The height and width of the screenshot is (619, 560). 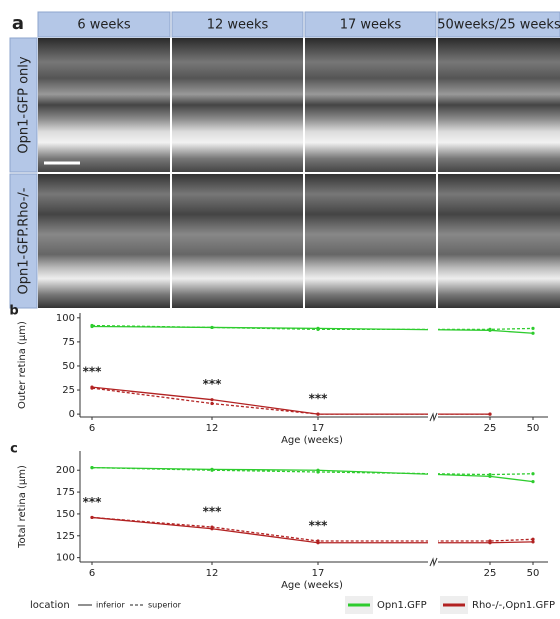 What do you see at coordinates (65, 470) in the screenshot?
I see `y-tick-label: 200` at bounding box center [65, 470].